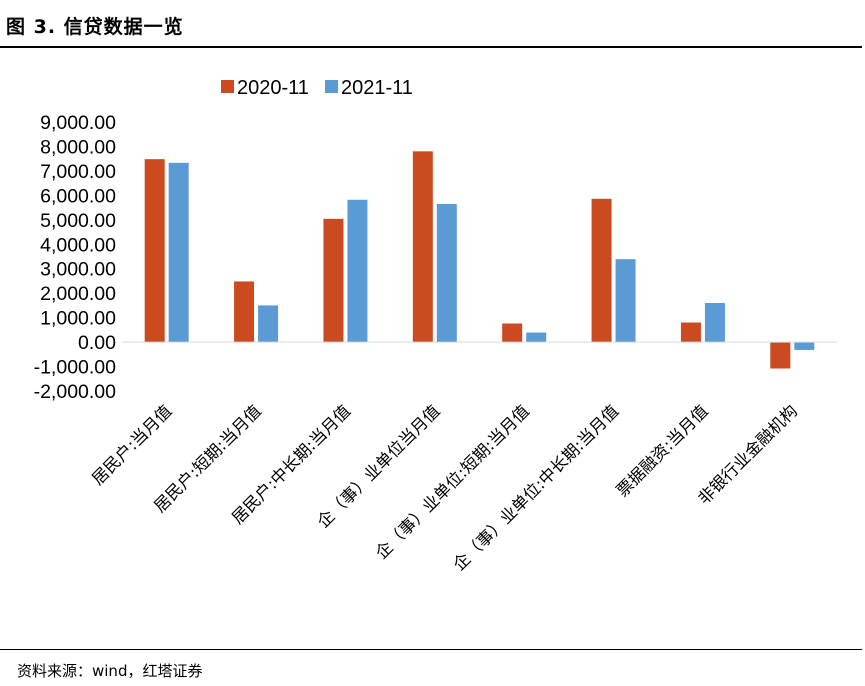  What do you see at coordinates (317, 88) in the screenshot?
I see `chart-legend: 2020-11 2021-11` at bounding box center [317, 88].